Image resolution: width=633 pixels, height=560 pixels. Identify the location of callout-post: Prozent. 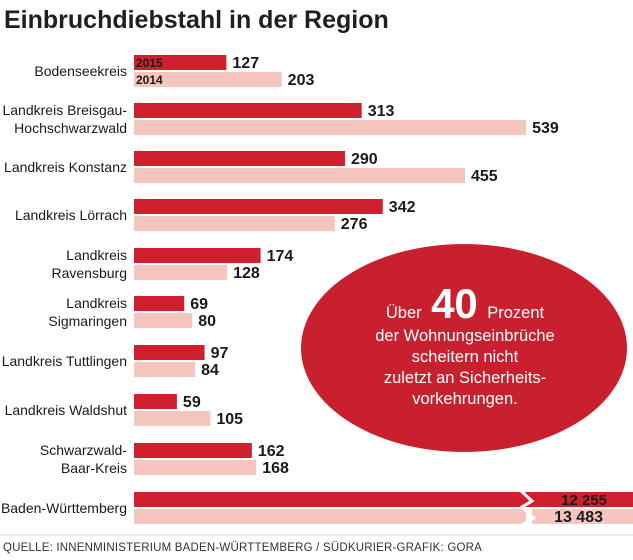
(515, 313).